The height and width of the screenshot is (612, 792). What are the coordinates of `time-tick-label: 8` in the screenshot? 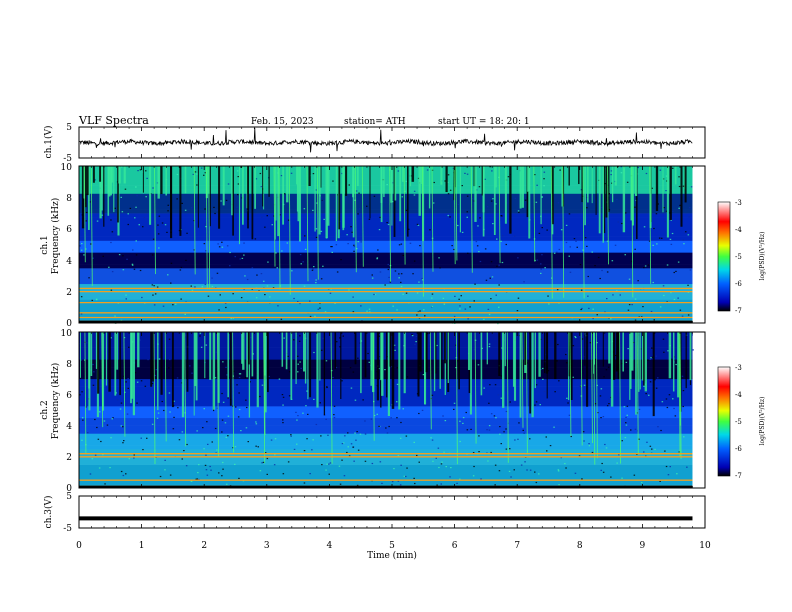 It's located at (580, 546).